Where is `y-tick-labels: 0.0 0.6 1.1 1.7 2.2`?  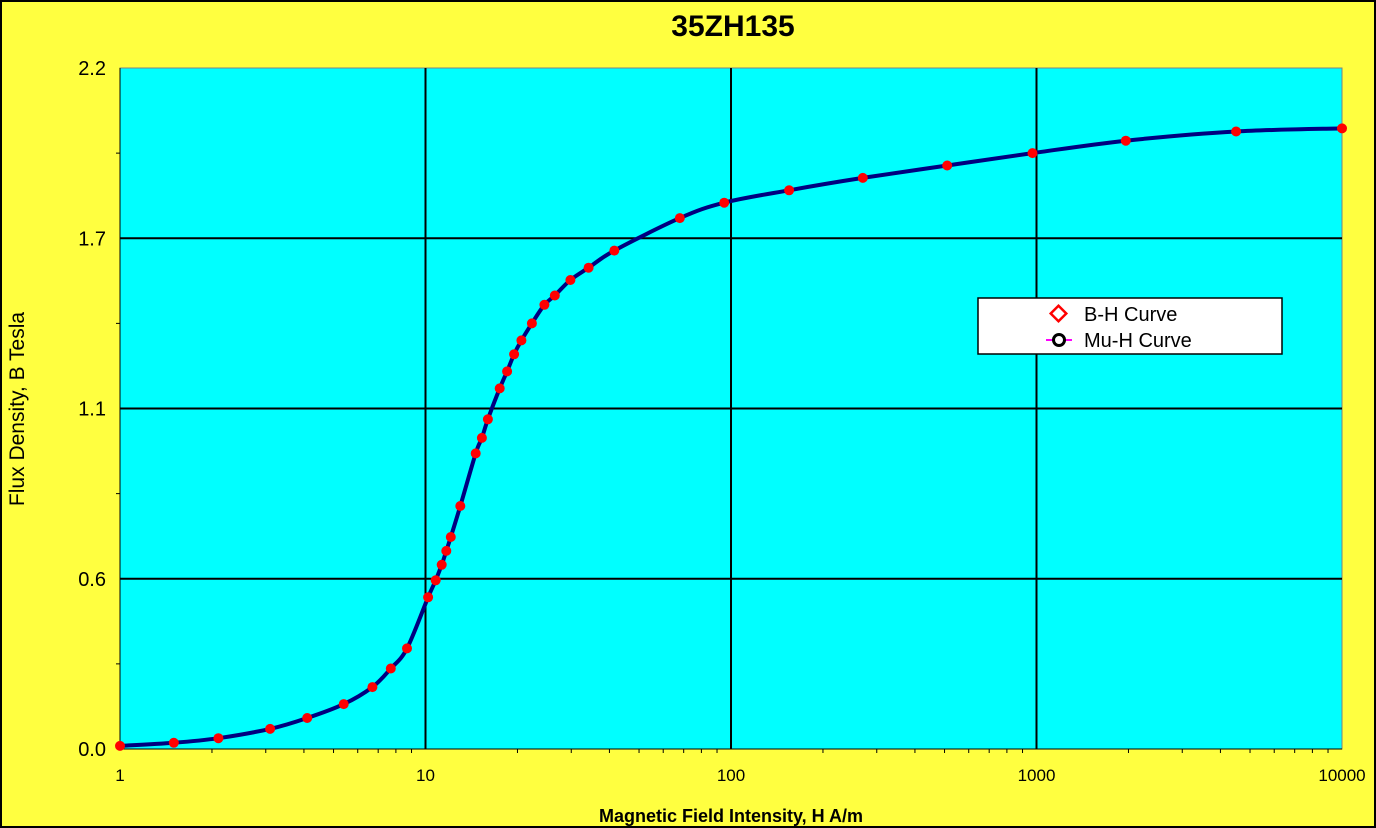
y-tick-labels: 0.0 0.6 1.1 1.7 2.2 is located at coordinates (92, 409).